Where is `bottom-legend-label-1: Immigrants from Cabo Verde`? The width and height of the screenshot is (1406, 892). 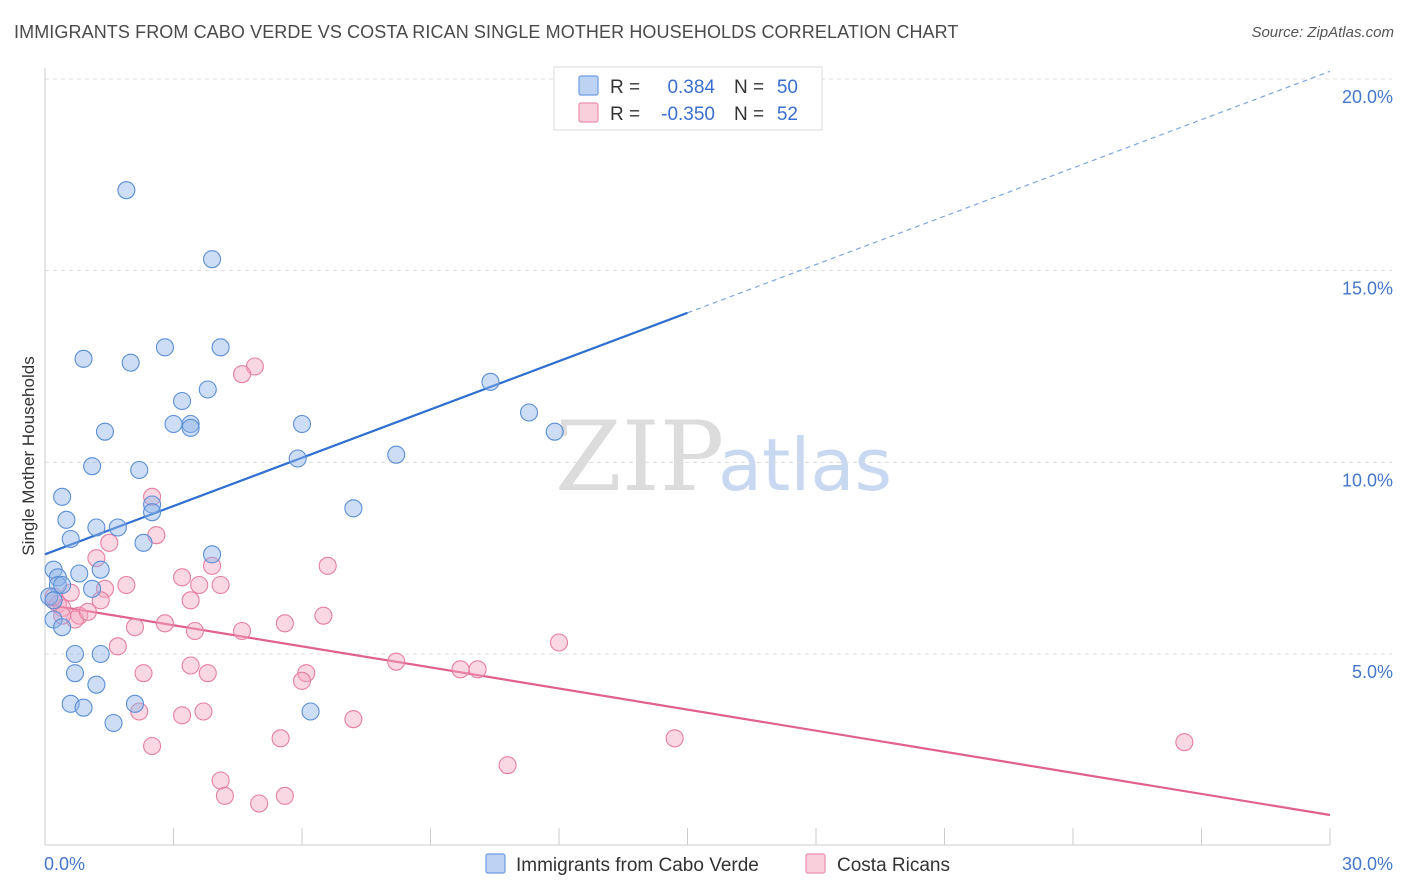 bottom-legend-label-1: Immigrants from Cabo Verde is located at coordinates (637, 865).